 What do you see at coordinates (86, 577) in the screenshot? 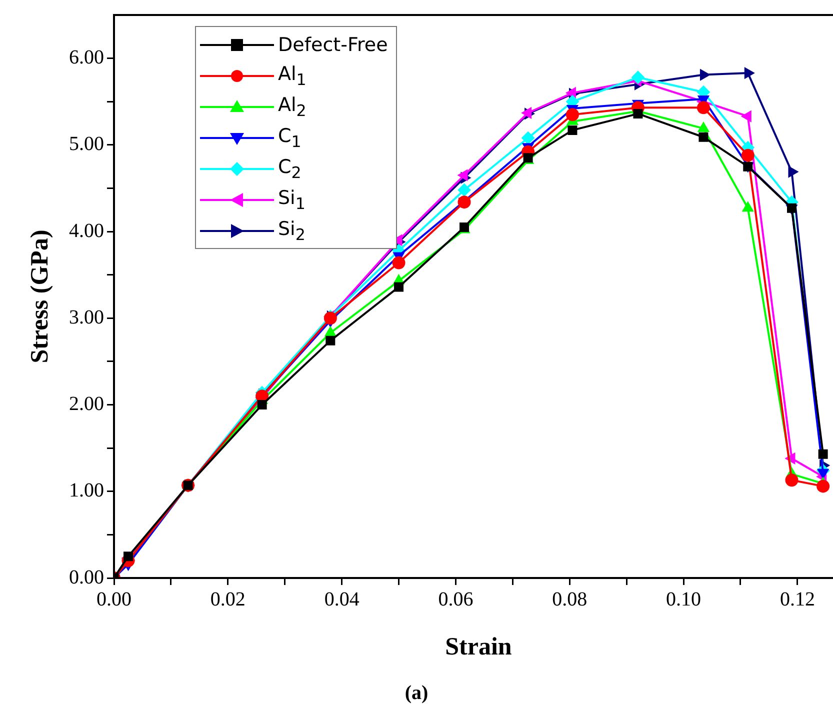
I see `y-tick-label: 0.00` at bounding box center [86, 577].